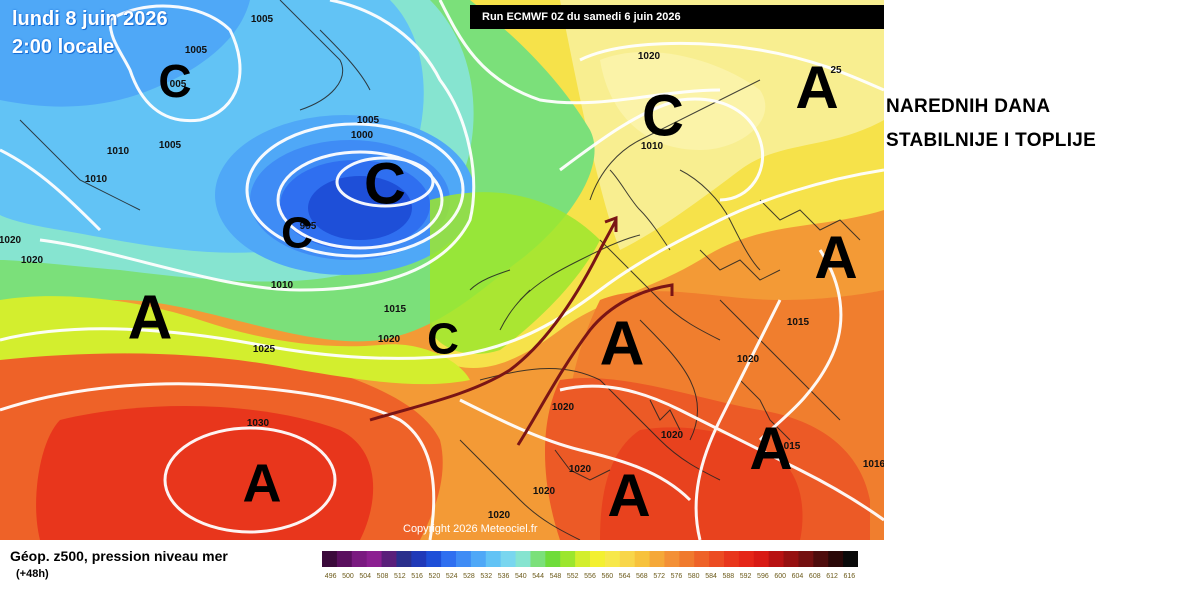  I want to click on scale-tick-label: 604, so click(798, 576).